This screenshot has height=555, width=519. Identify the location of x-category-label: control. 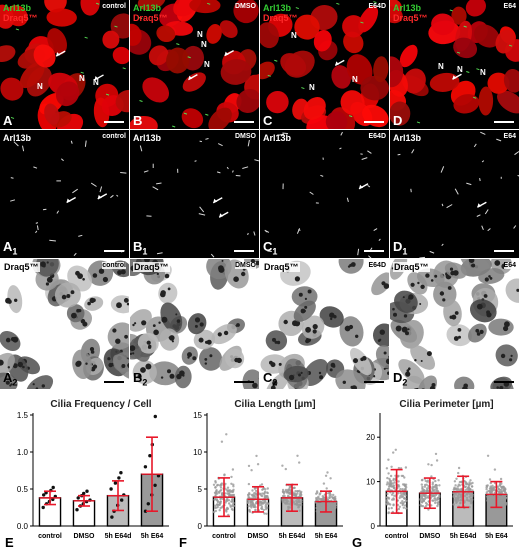
(50, 536).